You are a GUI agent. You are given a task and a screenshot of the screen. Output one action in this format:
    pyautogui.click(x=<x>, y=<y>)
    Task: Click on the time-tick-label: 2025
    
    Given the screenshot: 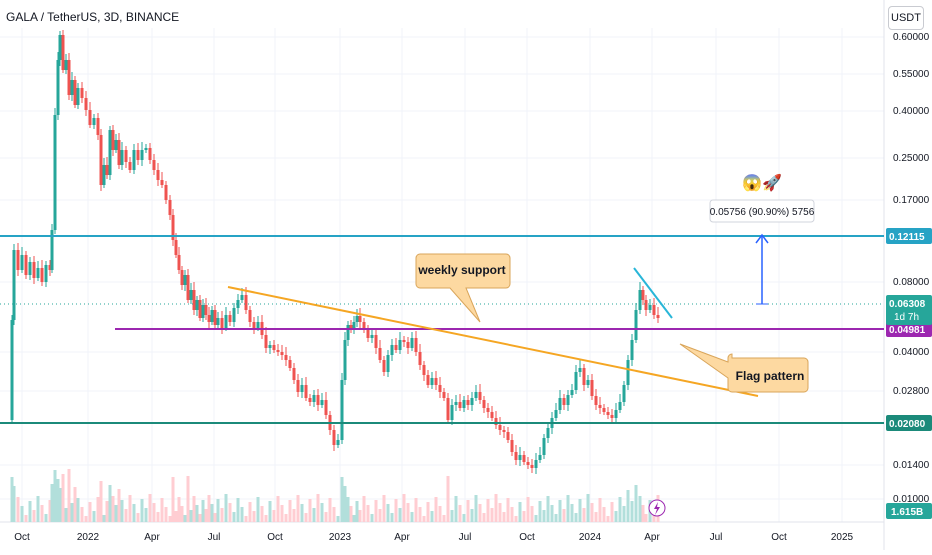 What is the action you would take?
    pyautogui.click(x=842, y=537)
    